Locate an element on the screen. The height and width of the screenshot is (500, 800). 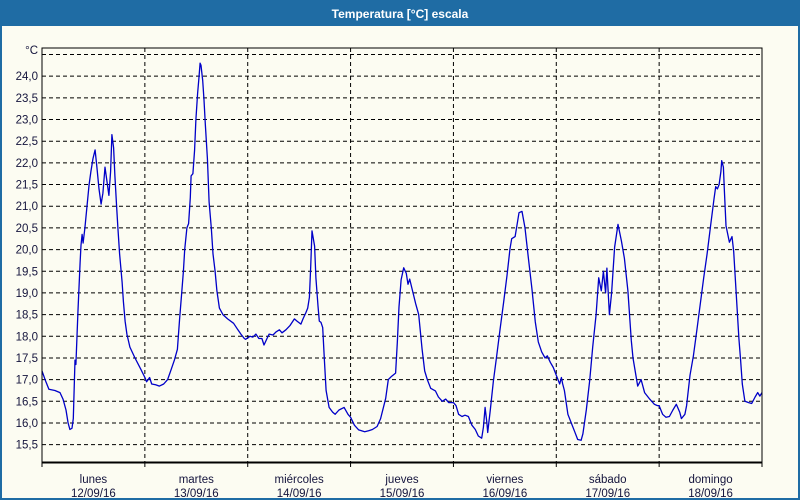
y-axis-label: 21,5 is located at coordinates (27, 186).